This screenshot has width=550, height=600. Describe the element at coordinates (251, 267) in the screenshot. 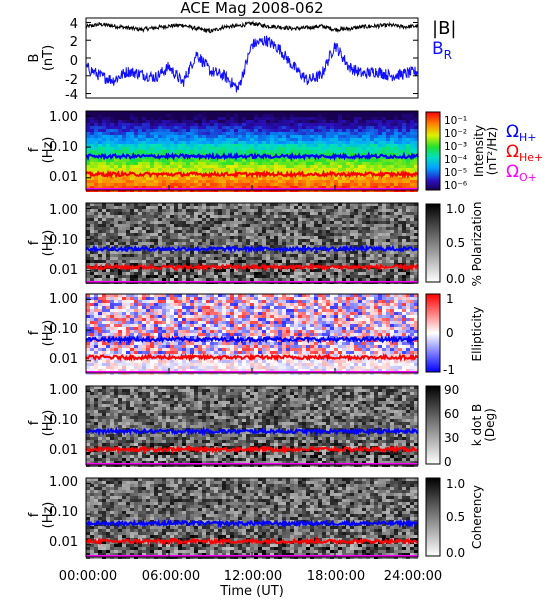

I see `gyrofrequency-line` at that location.